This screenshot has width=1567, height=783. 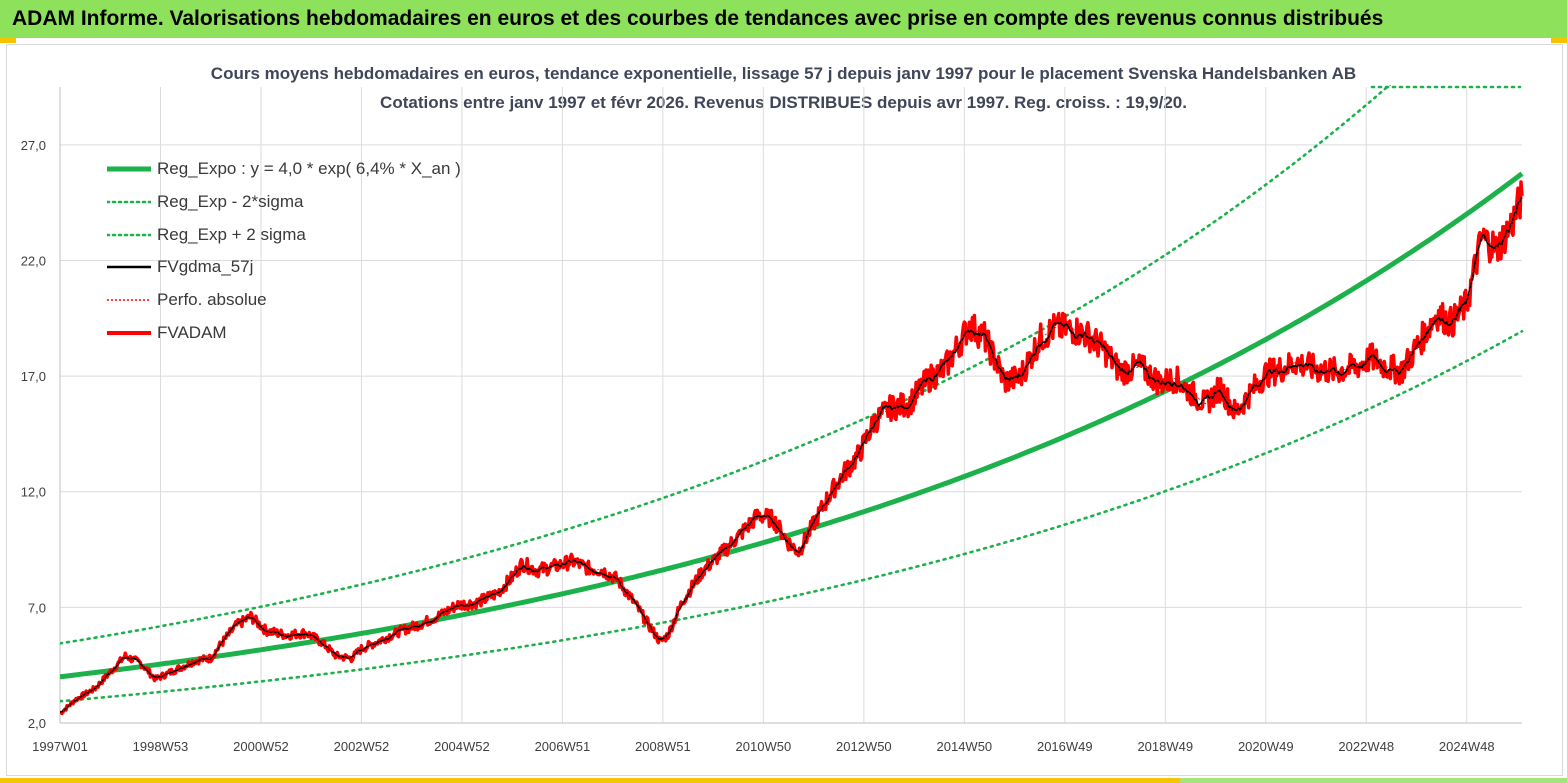 I want to click on y-tick-label: 22,0, so click(x=33, y=260).